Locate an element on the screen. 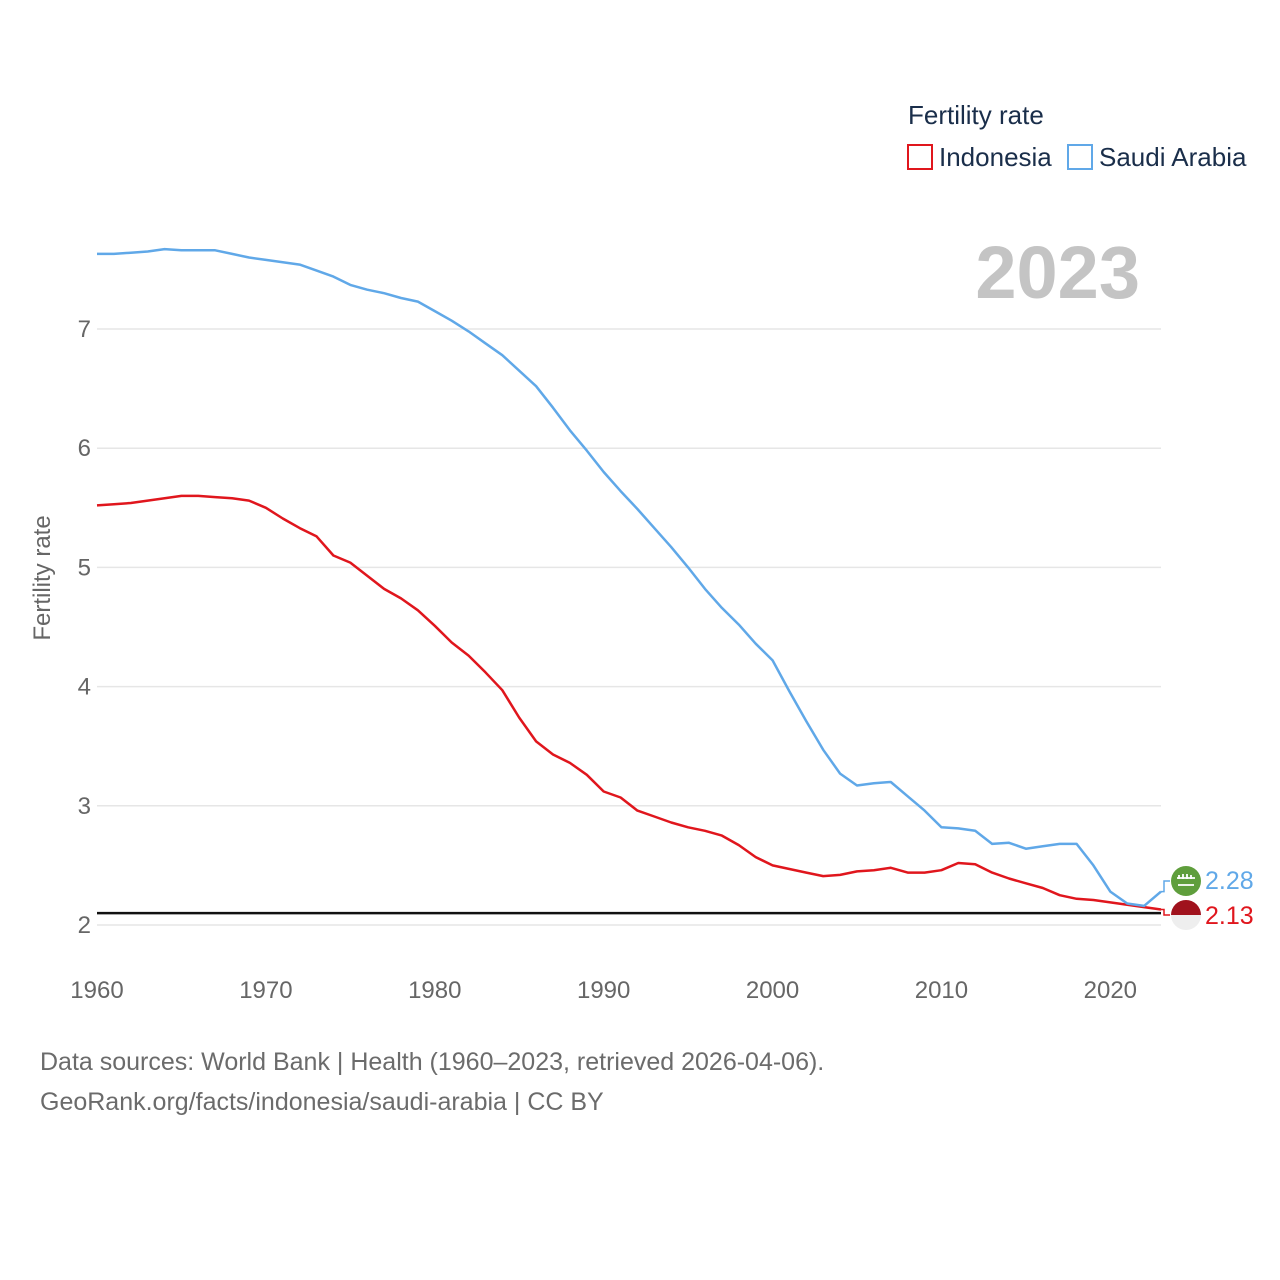 The width and height of the screenshot is (1280, 1280). x-tick-label: 2010 is located at coordinates (941, 990).